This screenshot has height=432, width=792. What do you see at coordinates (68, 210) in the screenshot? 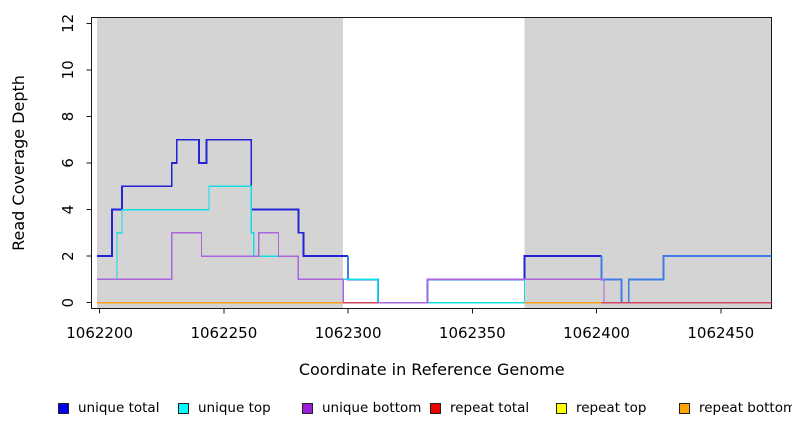
I see `y-tick-label: 4` at bounding box center [68, 210].